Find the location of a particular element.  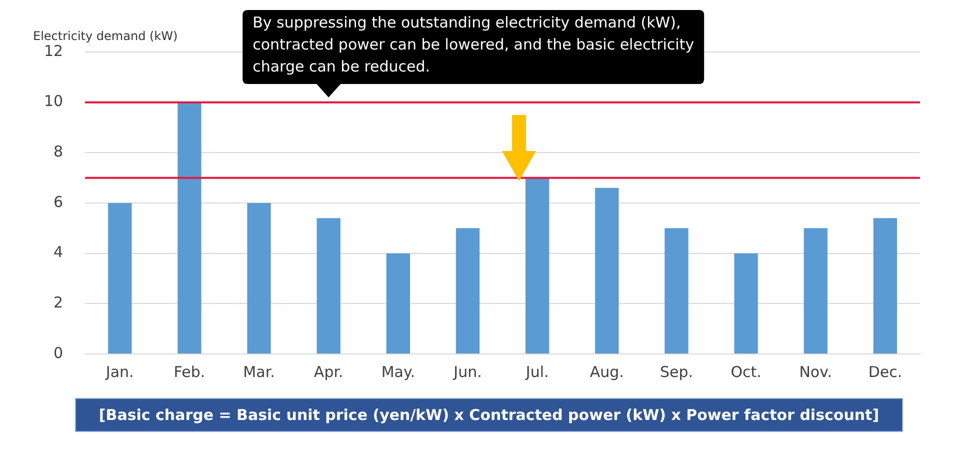

x-tick-label: Oct. is located at coordinates (746, 371).